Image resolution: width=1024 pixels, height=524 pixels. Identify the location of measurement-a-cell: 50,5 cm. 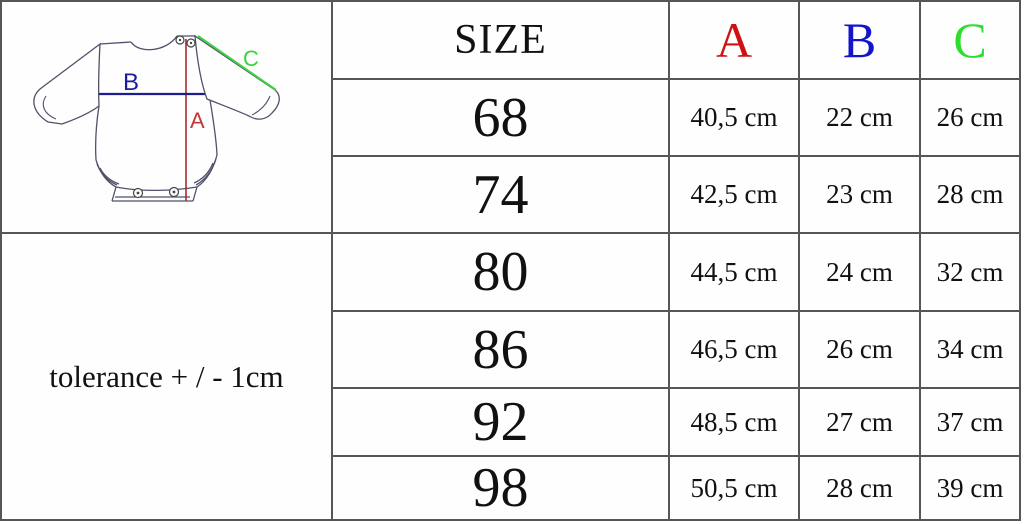
(734, 488).